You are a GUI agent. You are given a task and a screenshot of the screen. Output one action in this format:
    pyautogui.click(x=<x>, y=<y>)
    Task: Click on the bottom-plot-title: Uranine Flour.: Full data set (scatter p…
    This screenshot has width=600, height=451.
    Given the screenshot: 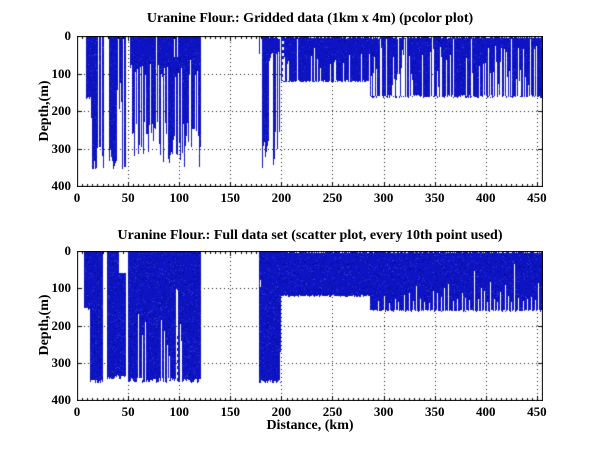 What is the action you would take?
    pyautogui.click(x=310, y=235)
    